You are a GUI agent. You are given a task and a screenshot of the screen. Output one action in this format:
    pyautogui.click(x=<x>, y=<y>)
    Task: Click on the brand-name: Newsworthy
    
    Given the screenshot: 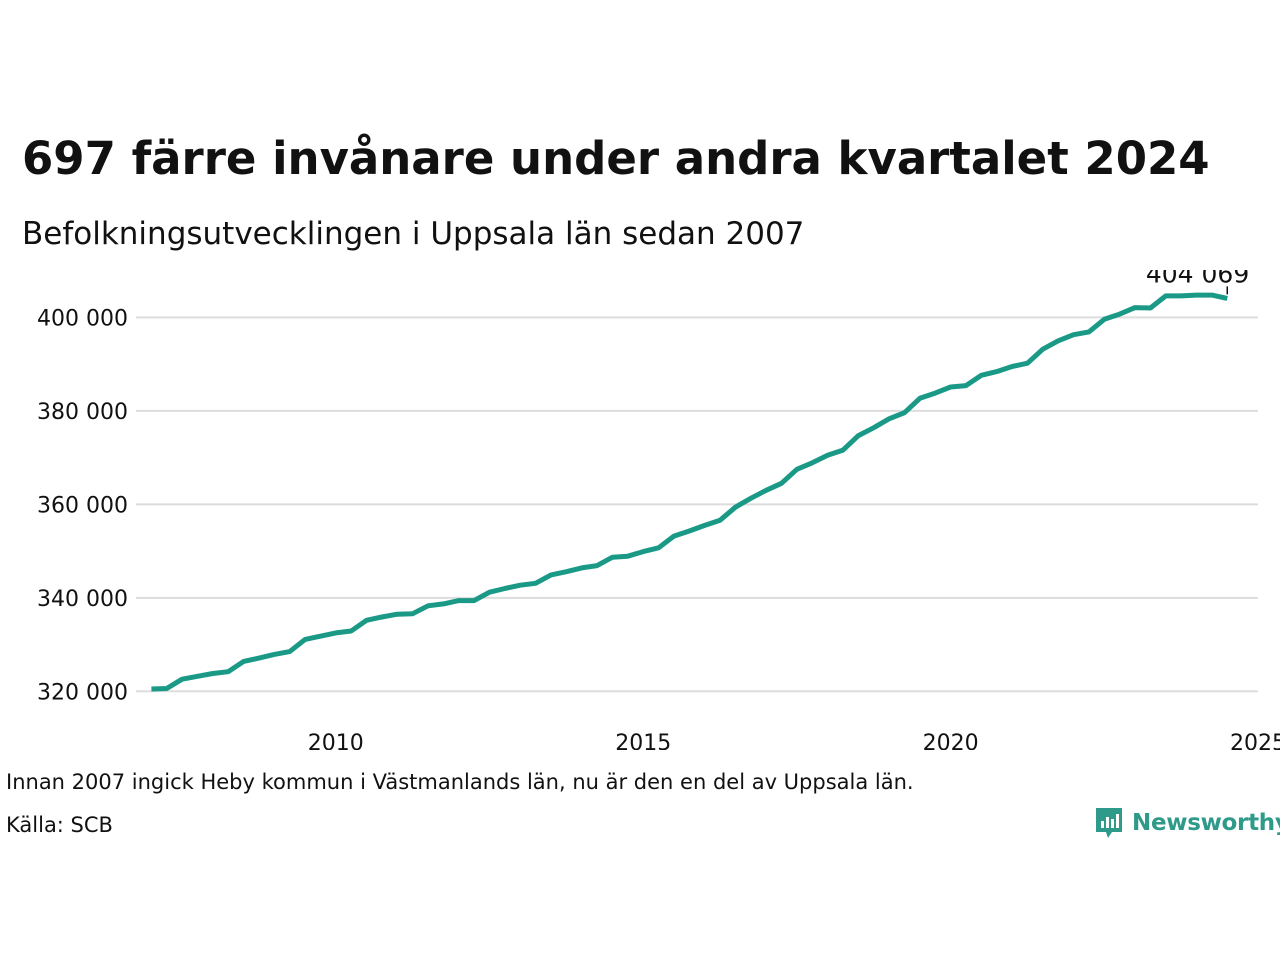 What is the action you would take?
    pyautogui.click(x=1206, y=823)
    